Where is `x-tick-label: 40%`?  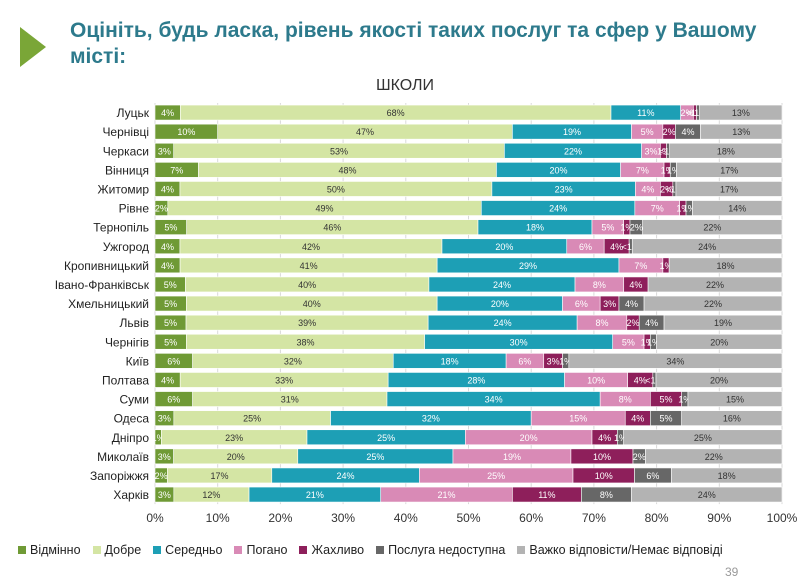
x-tick-label: 40% is located at coordinates (406, 518).